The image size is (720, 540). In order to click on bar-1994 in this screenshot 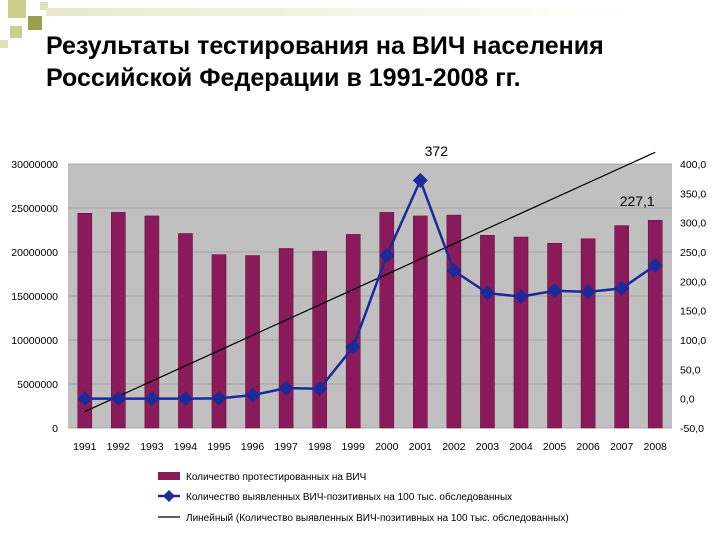, I will do `click(185, 331)`.